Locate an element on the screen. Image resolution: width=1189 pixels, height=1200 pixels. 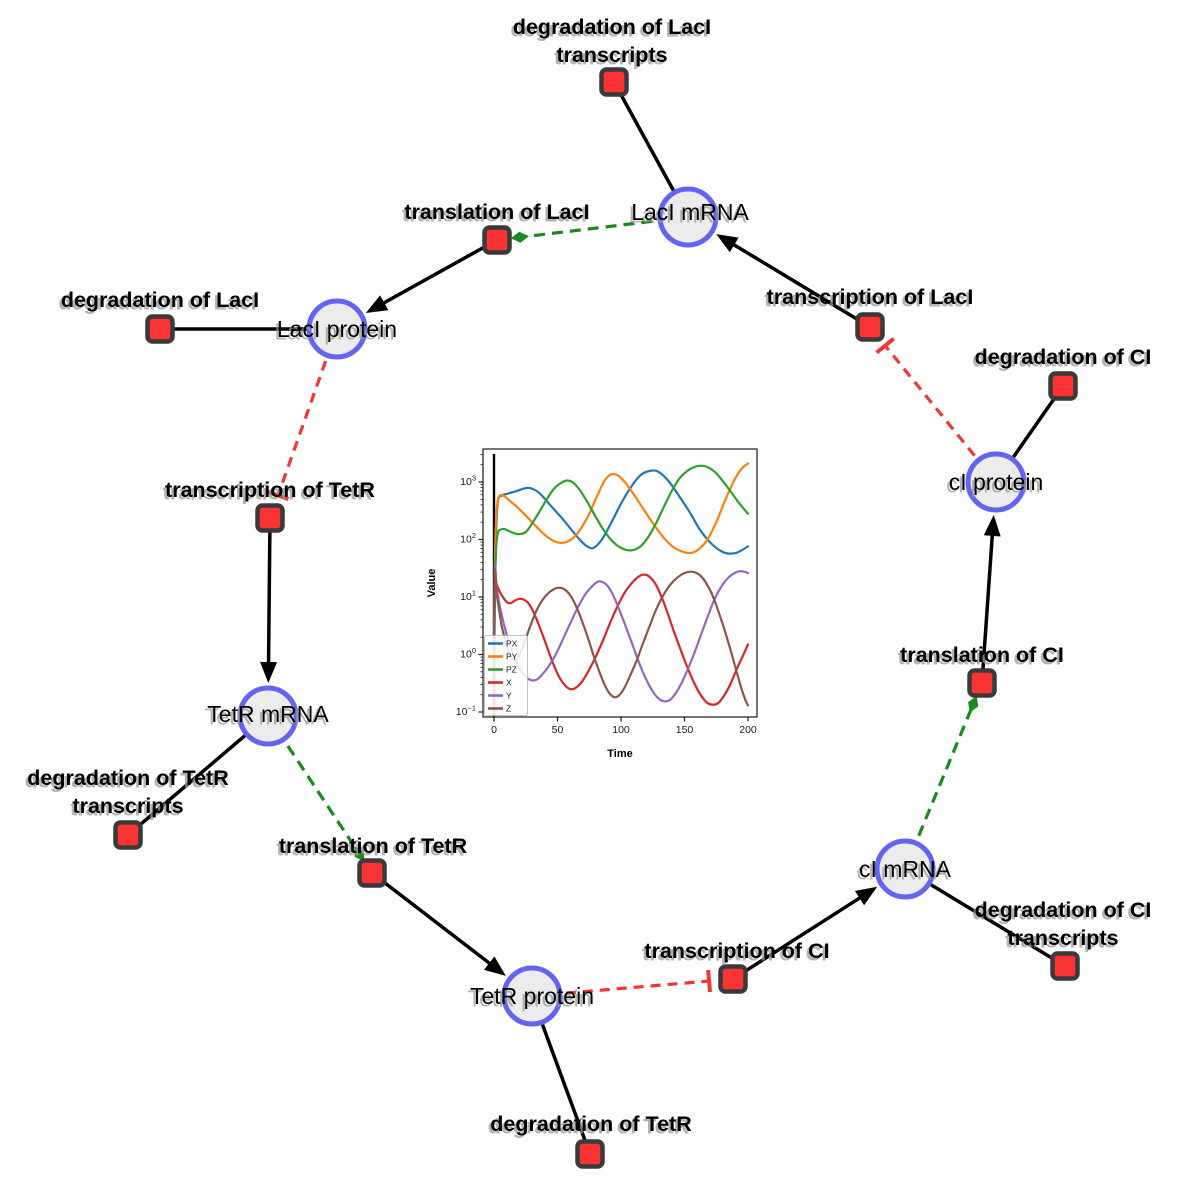
chart-x-tick-label: 200 is located at coordinates (748, 730).